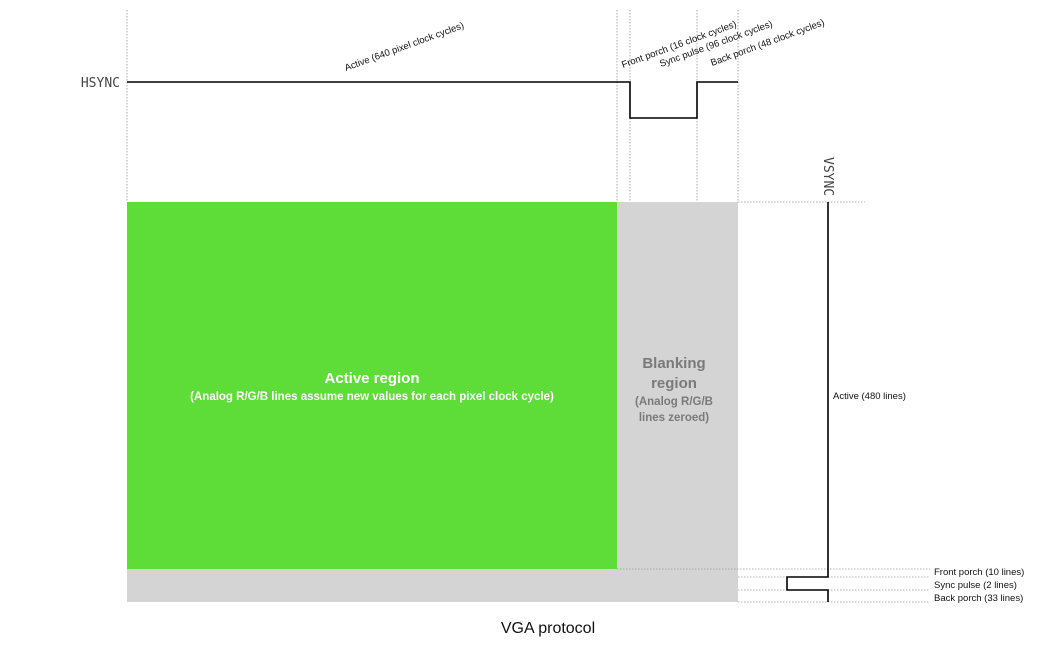 This screenshot has width=1057, height=672. What do you see at coordinates (432, 585) in the screenshot?
I see `vertical-blanking-box` at bounding box center [432, 585].